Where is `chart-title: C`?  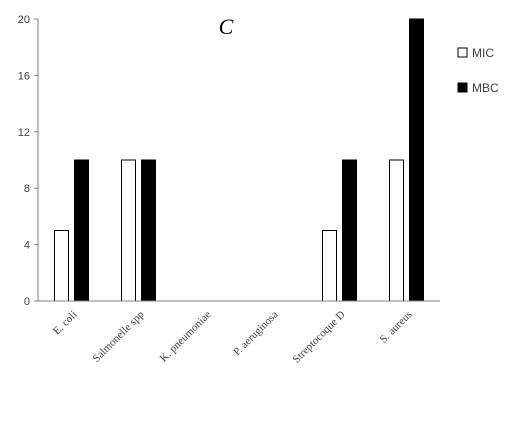 chart-title: C is located at coordinates (226, 26).